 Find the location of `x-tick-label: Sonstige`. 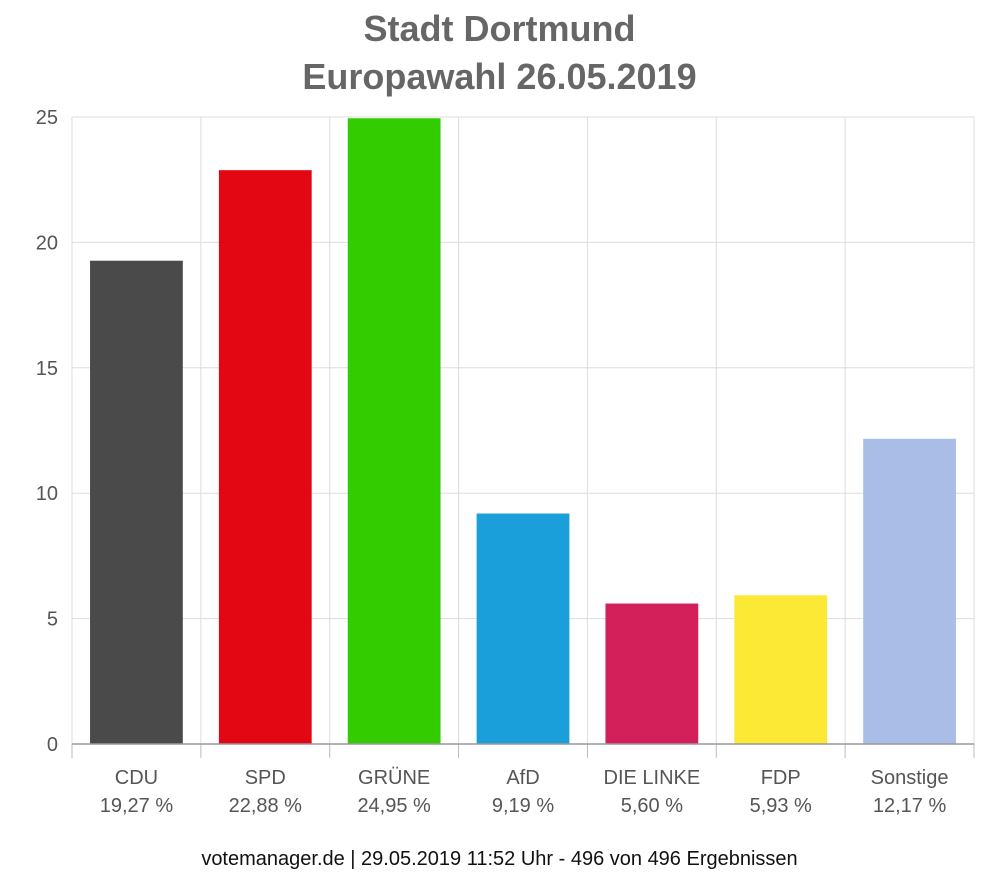

x-tick-label: Sonstige is located at coordinates (910, 778).